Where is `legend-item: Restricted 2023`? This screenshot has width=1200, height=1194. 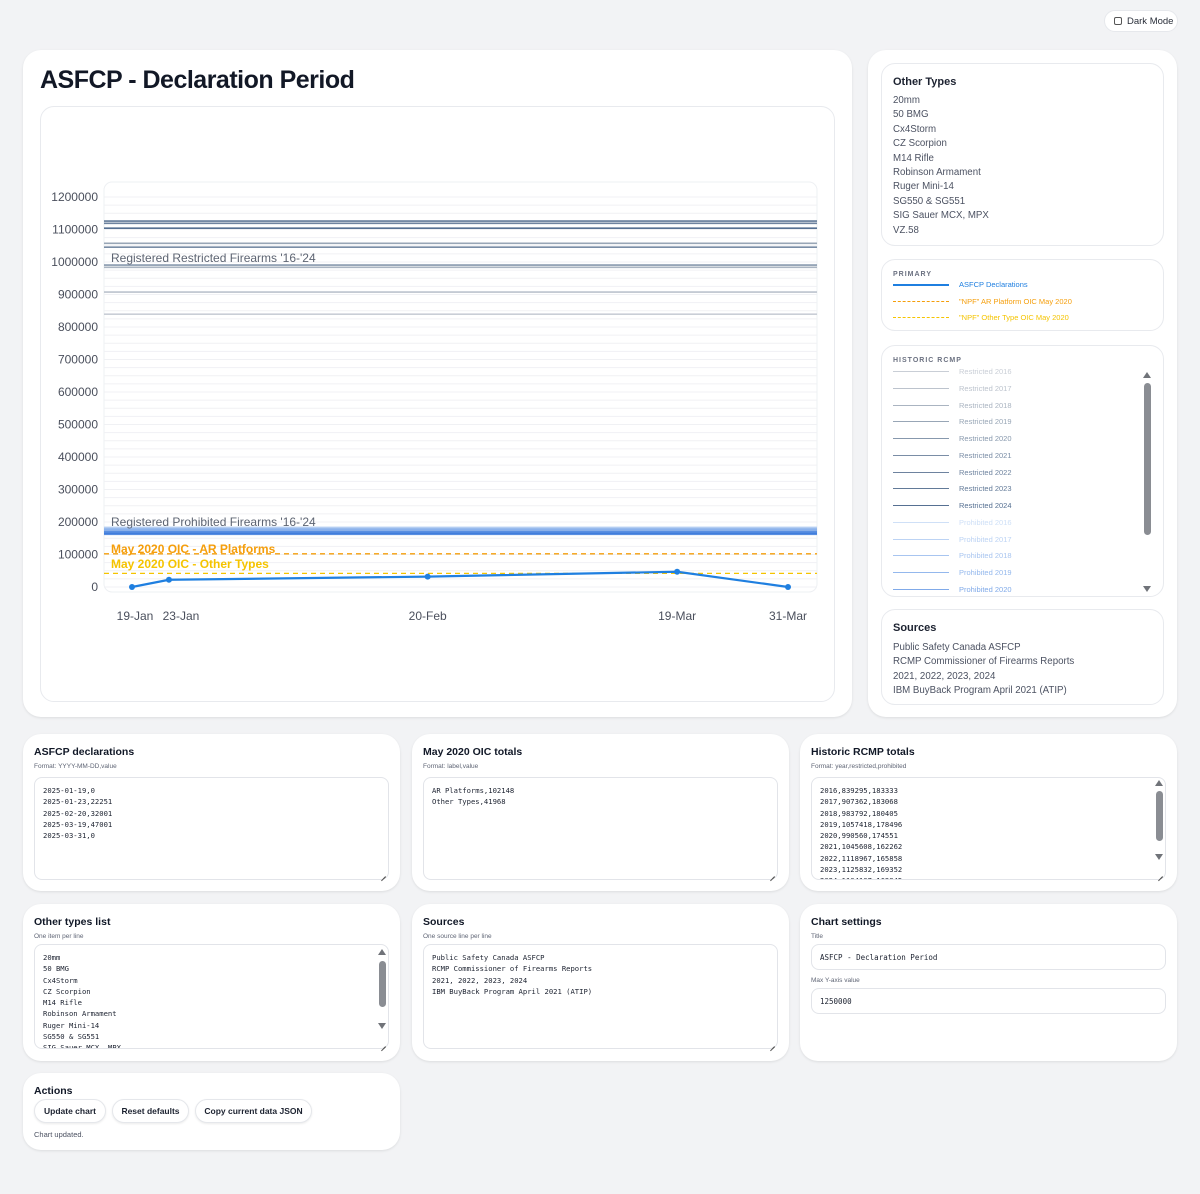
legend-item: Restricted 2023 is located at coordinates (952, 488).